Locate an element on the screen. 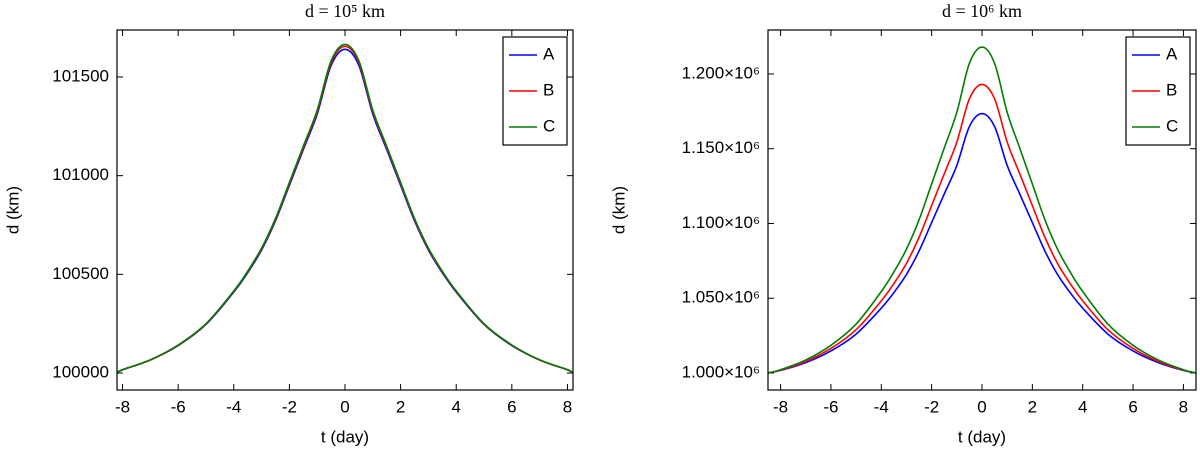  y-tick-label: 1.000×10⁶ is located at coordinates (721, 371).